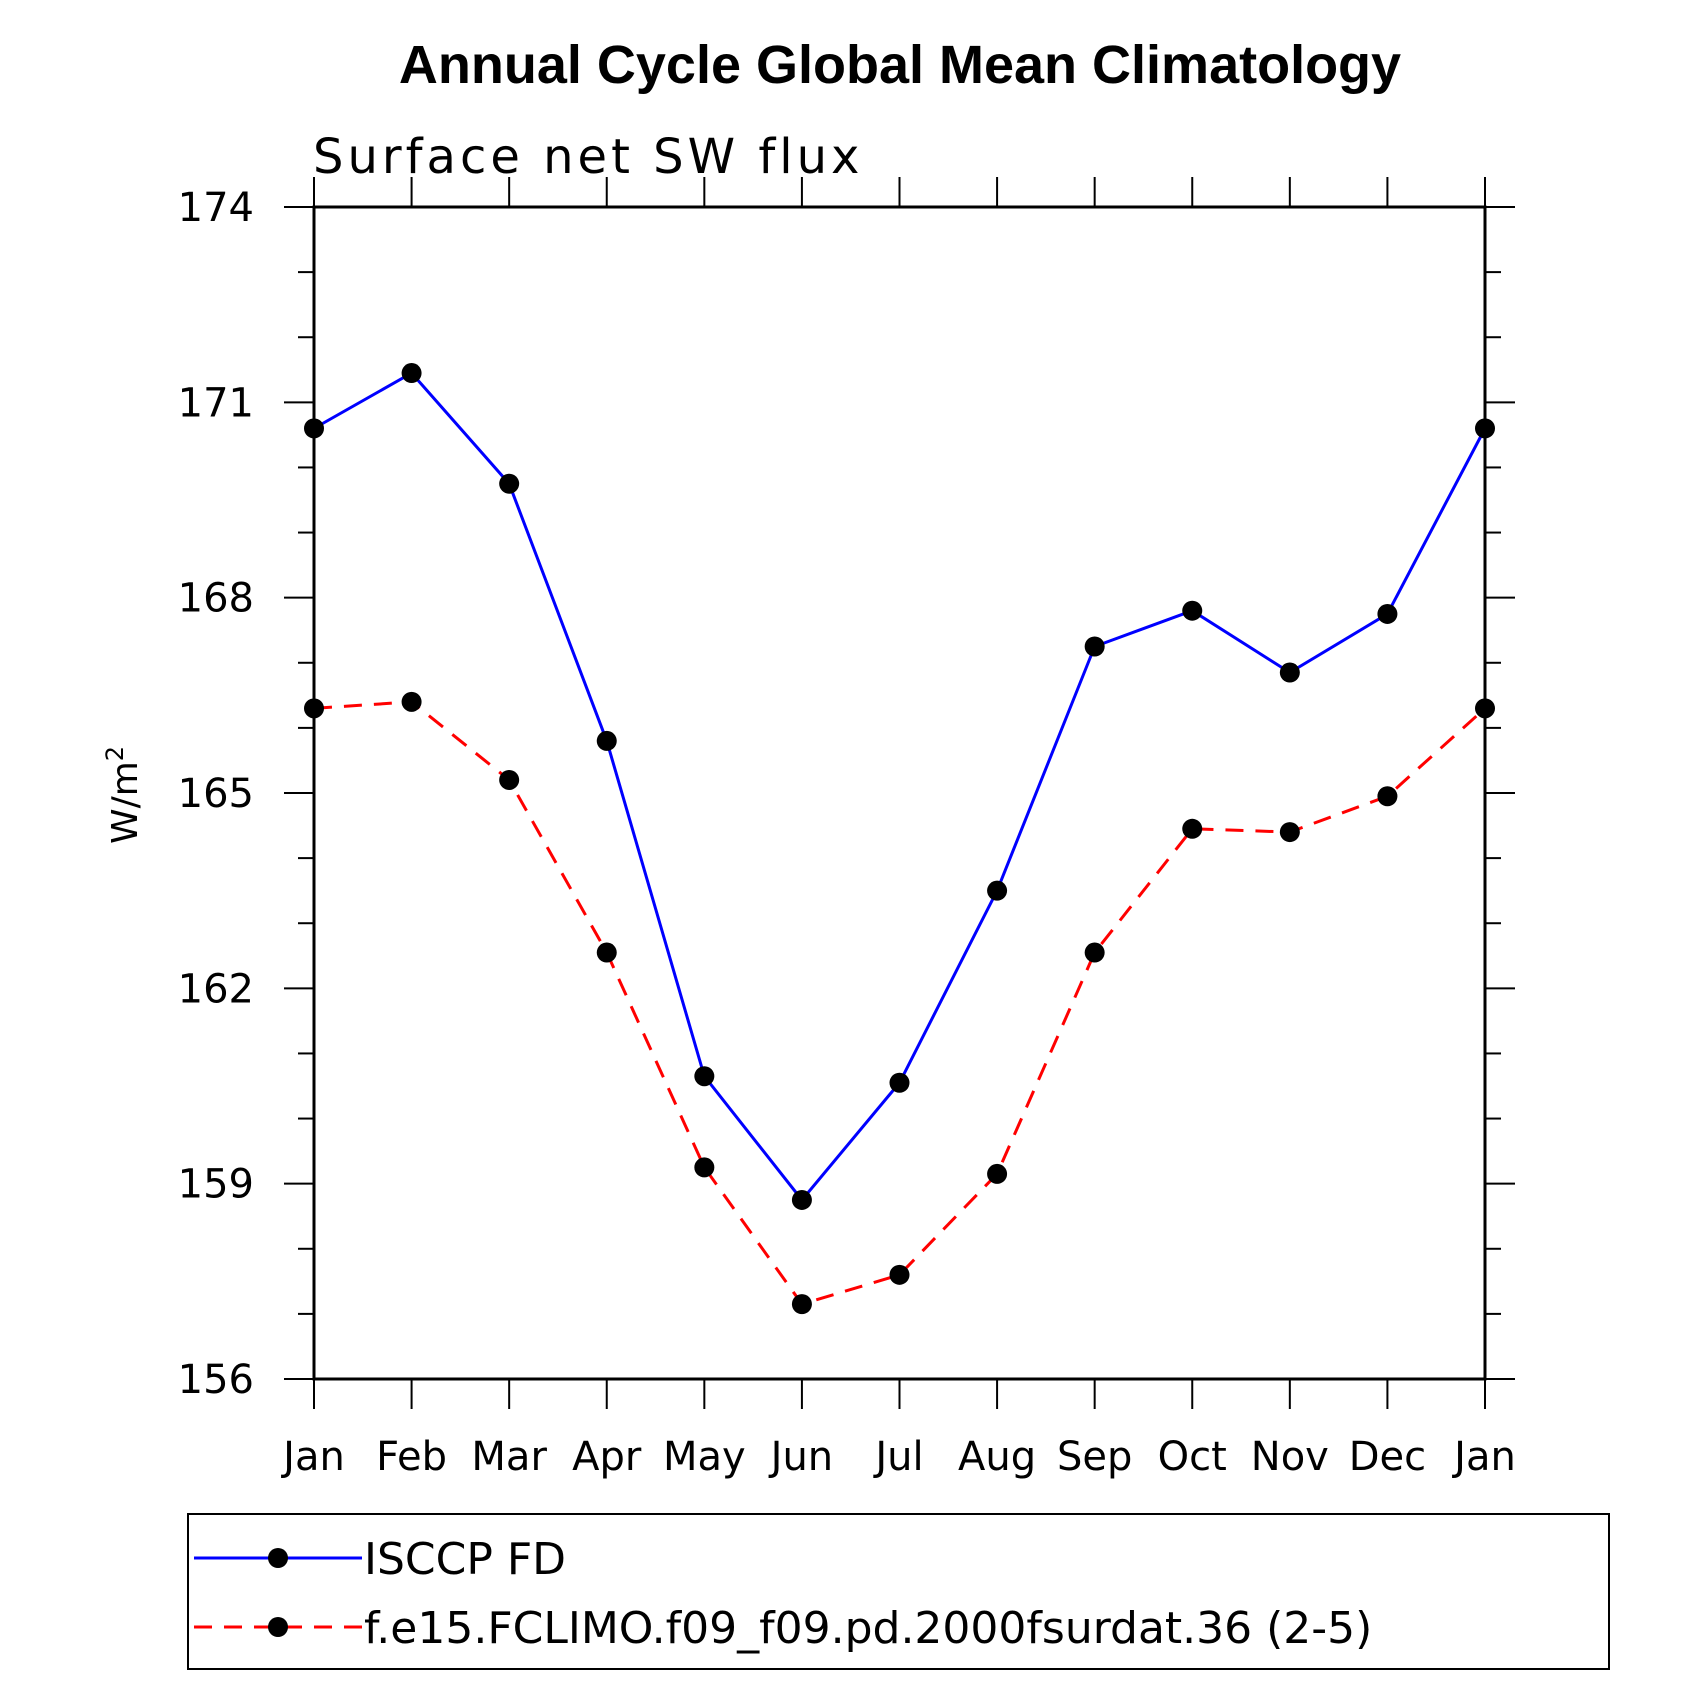  Describe the element at coordinates (125, 802) in the screenshot. I see `y-axis-label-unit: W/m` at that location.